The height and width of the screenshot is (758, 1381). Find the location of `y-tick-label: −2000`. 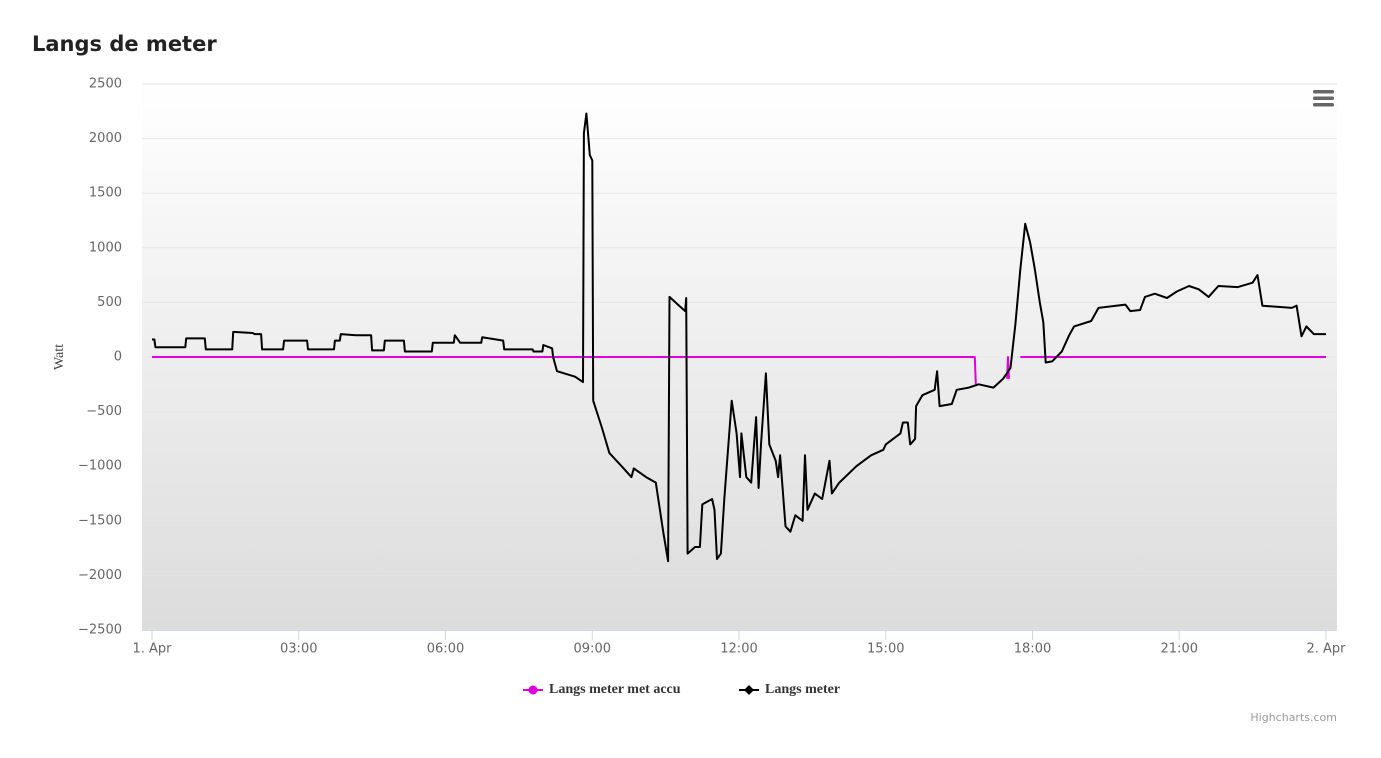

y-tick-label: −2000 is located at coordinates (100, 575).